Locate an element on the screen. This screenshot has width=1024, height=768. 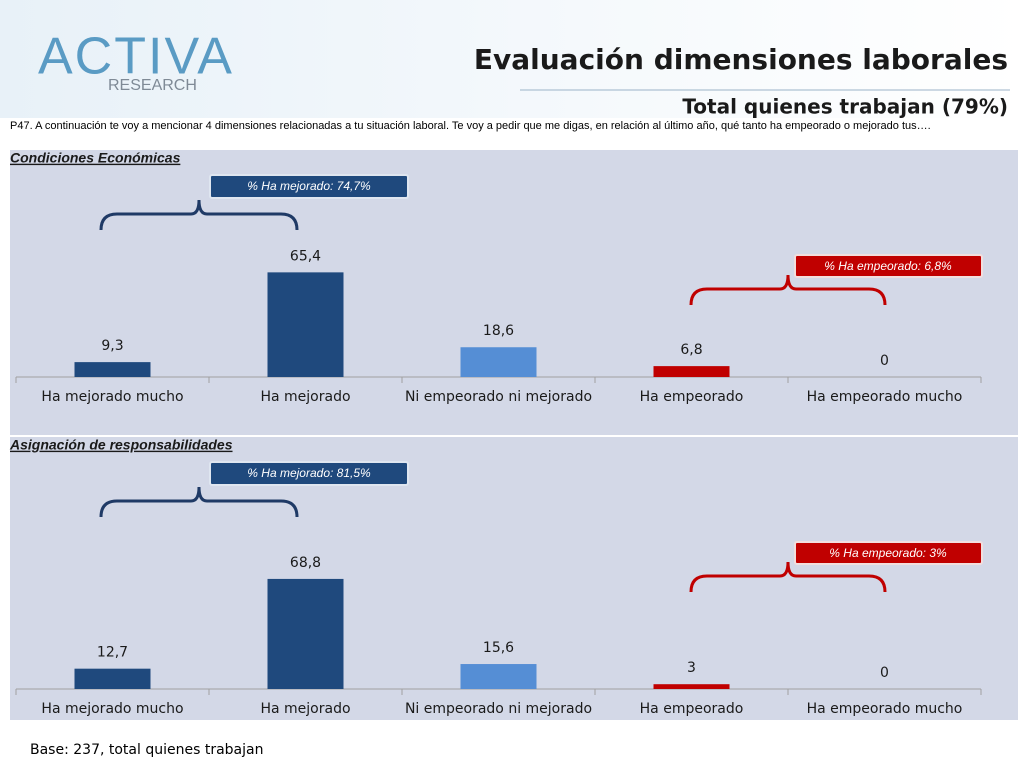
annotation: % Ha mejorado: 74,7% is located at coordinates (309, 186).